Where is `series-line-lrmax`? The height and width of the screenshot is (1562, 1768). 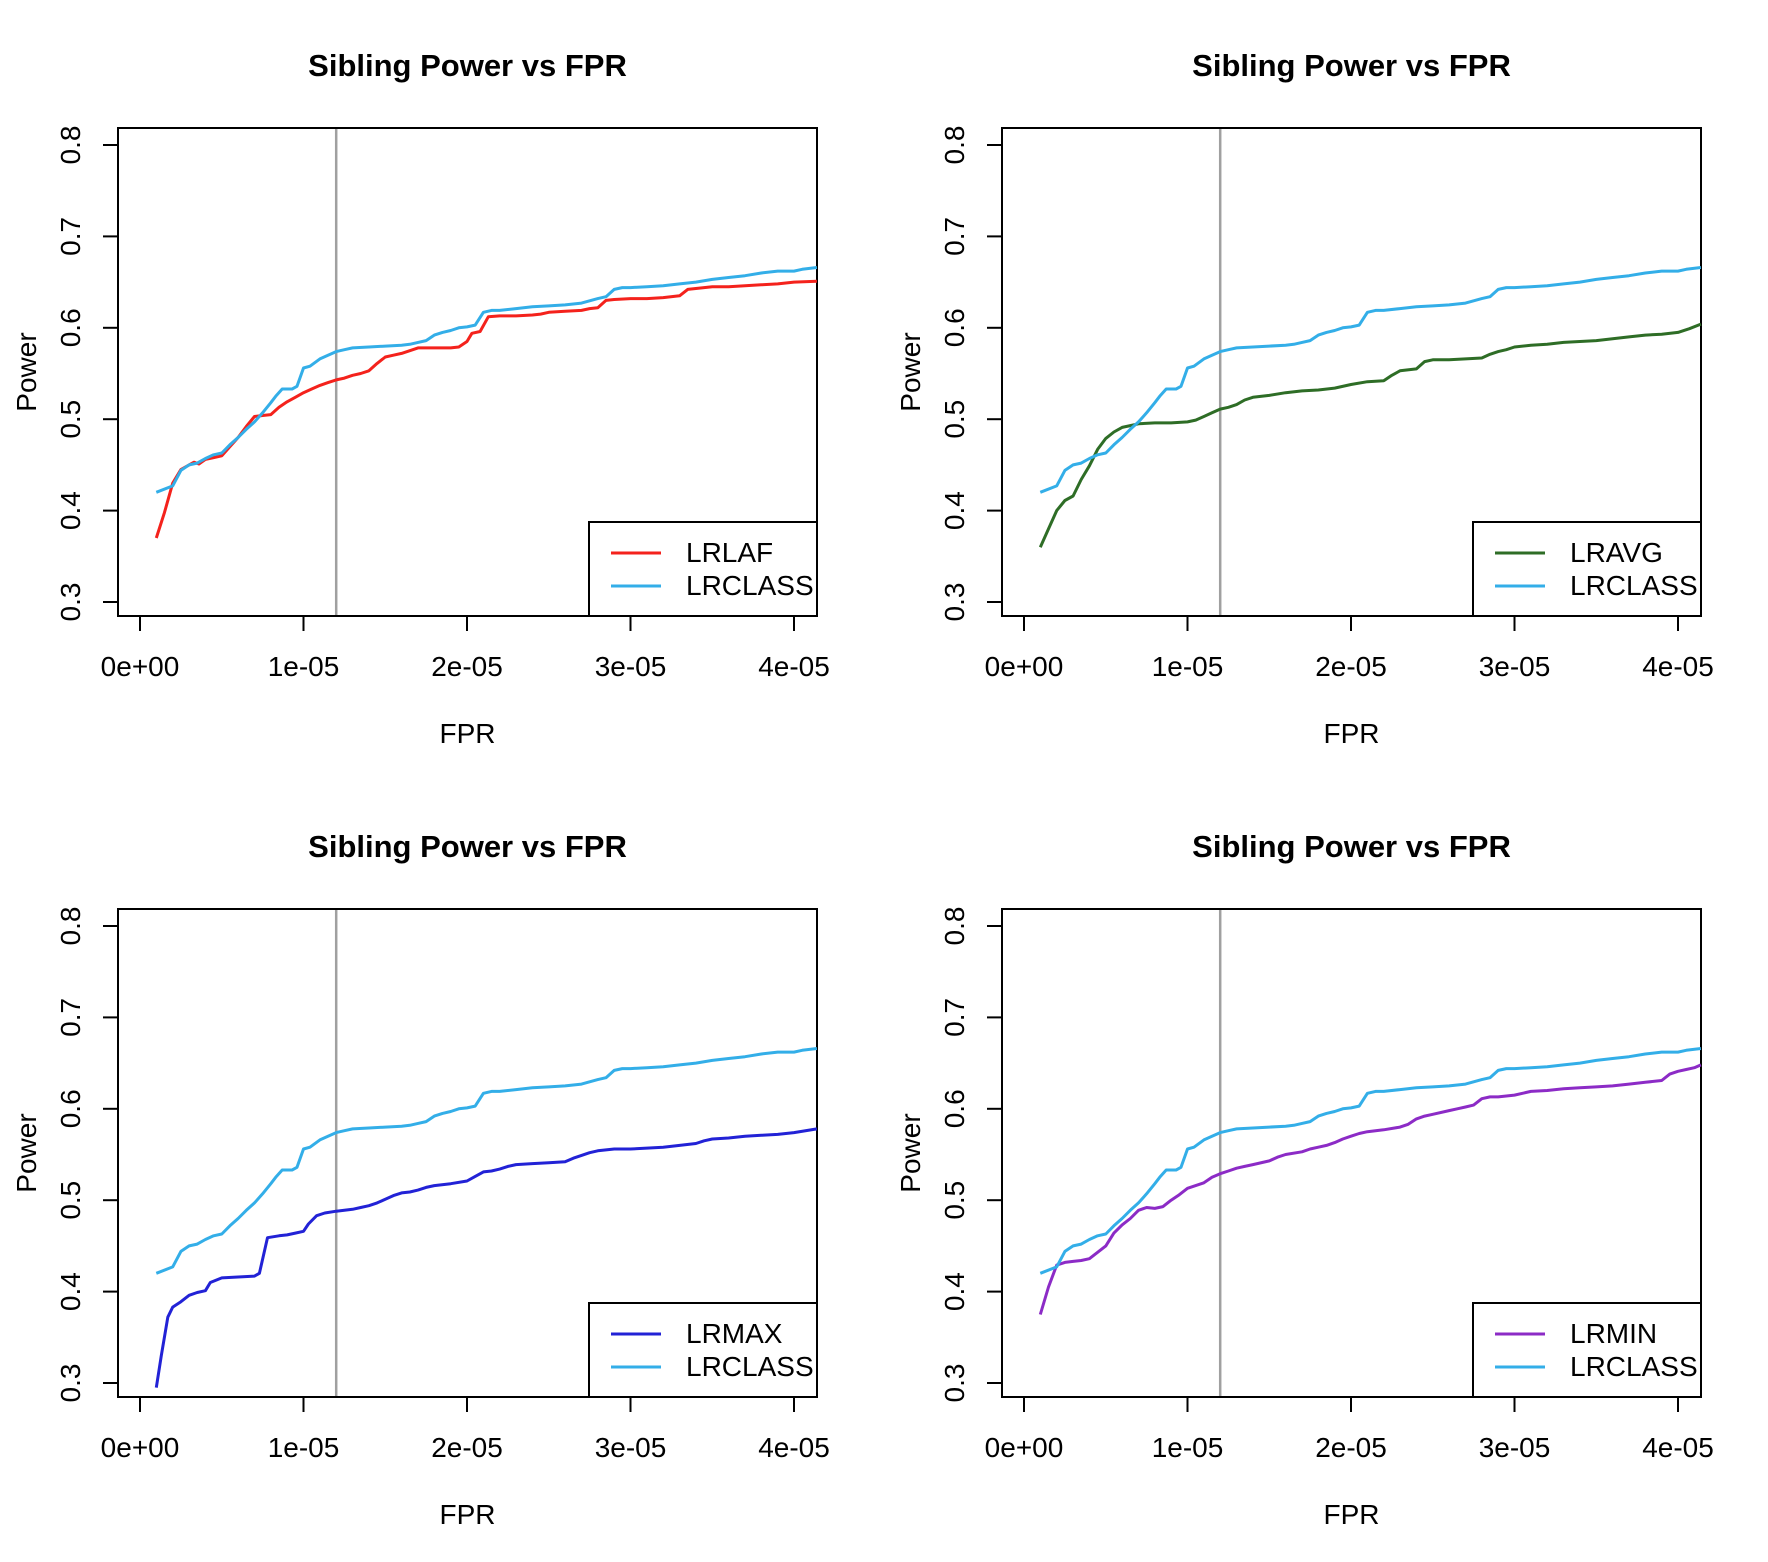
series-line-lrmax is located at coordinates (486, 1257).